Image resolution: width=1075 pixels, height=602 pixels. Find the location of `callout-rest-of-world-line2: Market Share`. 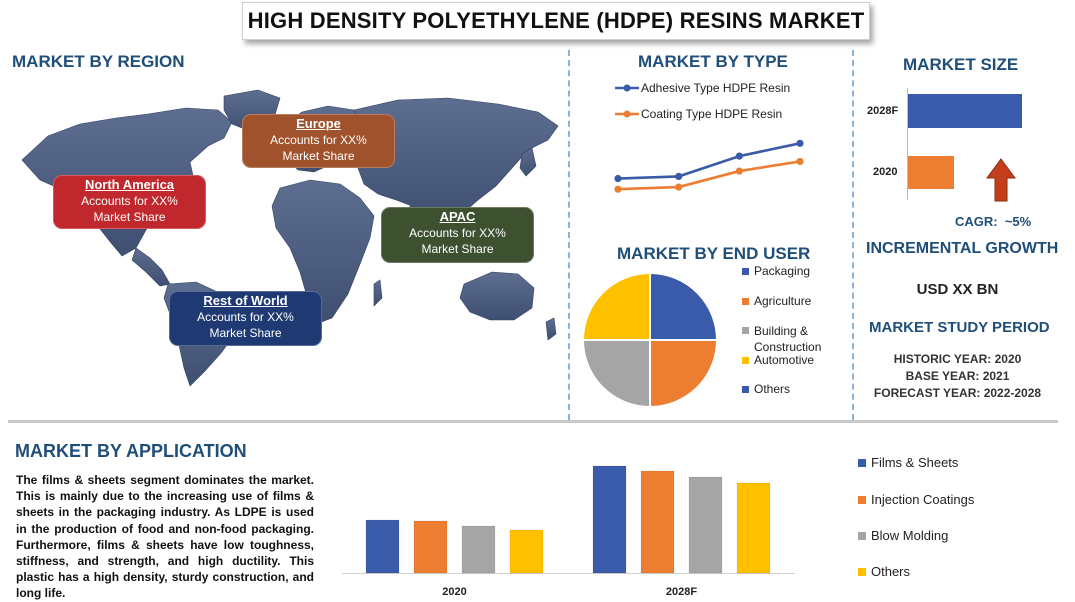

callout-rest-of-world-line2: Market Share is located at coordinates (245, 333).